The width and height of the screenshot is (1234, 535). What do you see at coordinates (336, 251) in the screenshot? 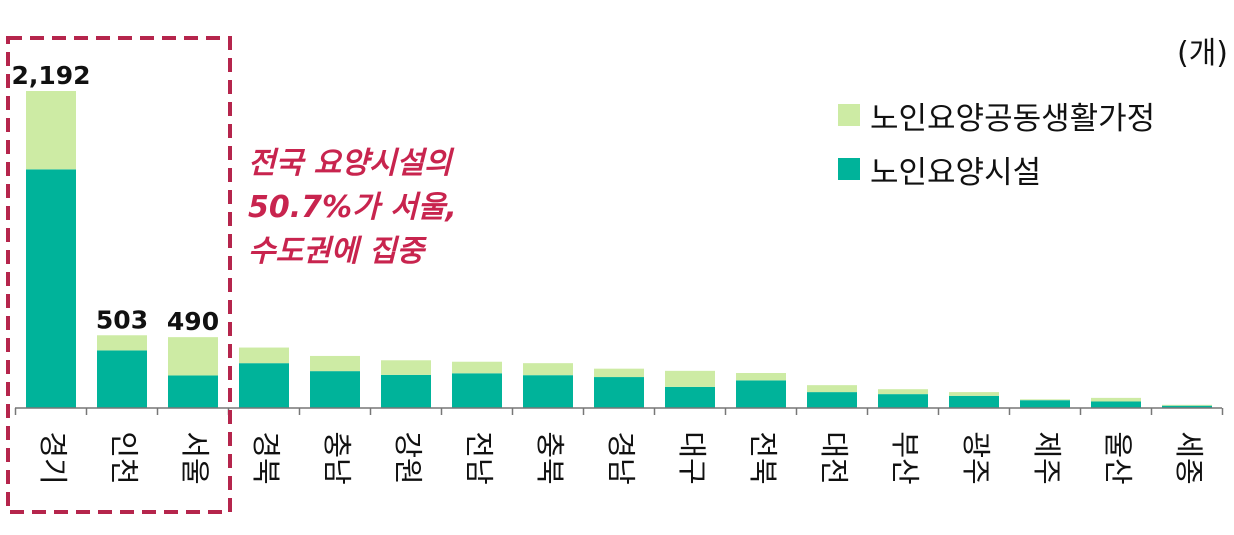
I see `annotation-line-3: 수도권에 집중` at bounding box center [336, 251].